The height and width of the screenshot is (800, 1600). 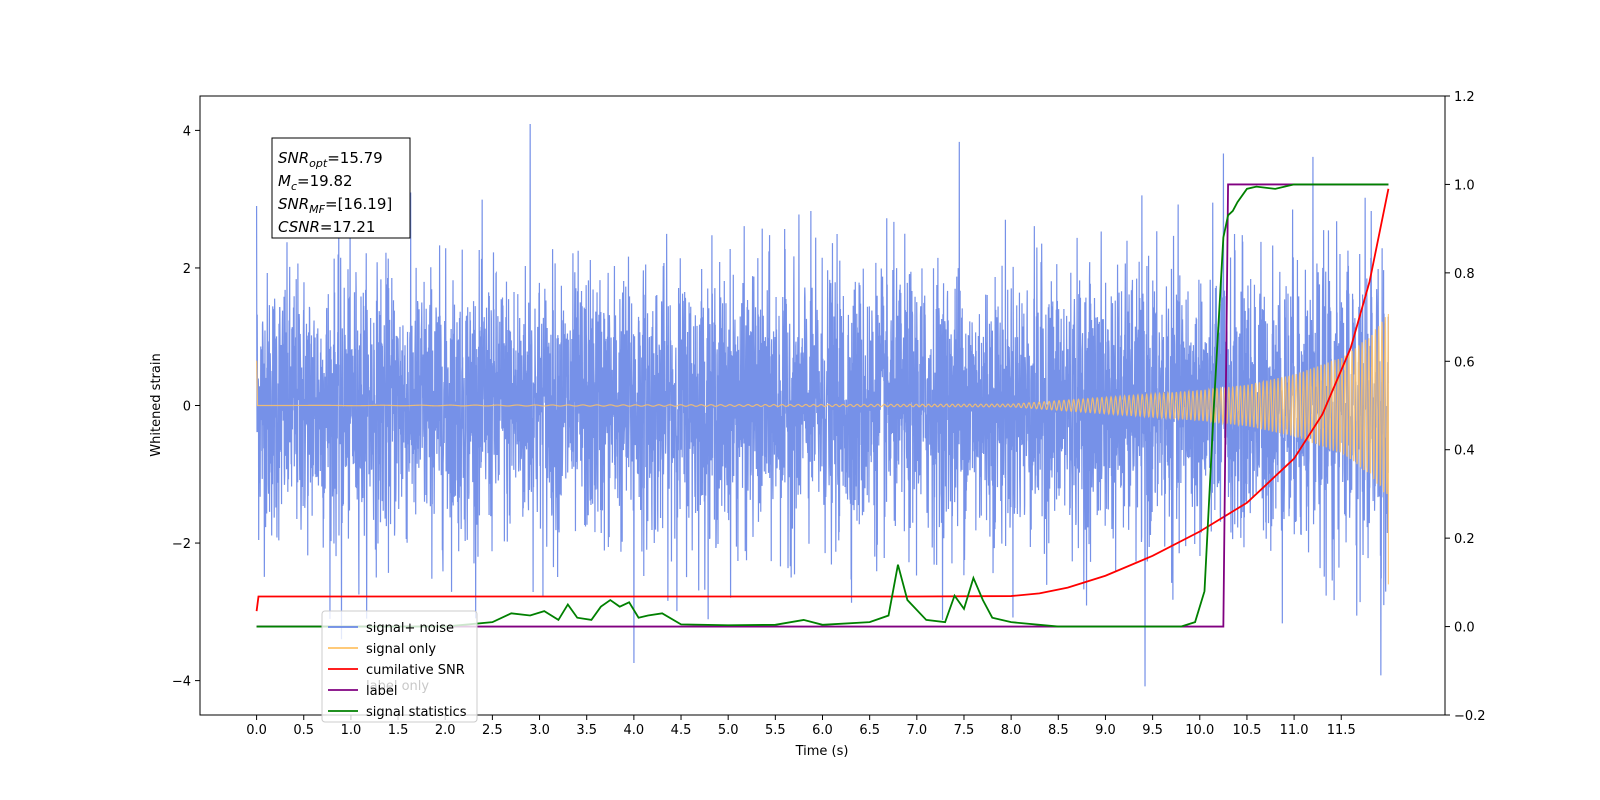 I want to click on y2-tick-label: 0.6, so click(x=1464, y=362).